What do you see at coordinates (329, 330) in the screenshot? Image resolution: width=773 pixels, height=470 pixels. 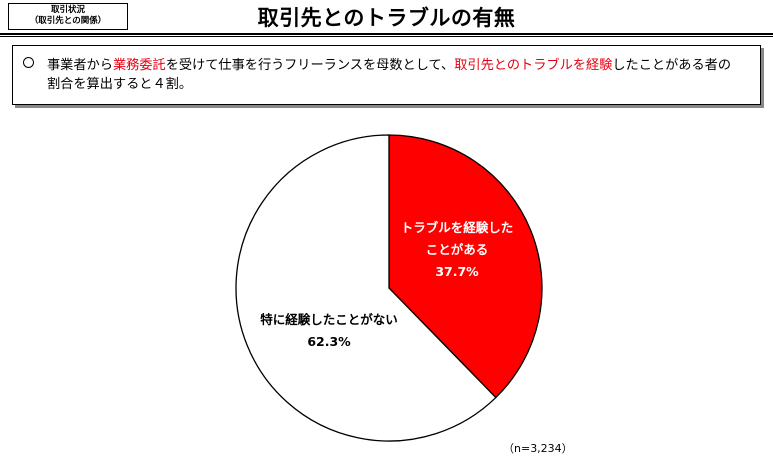 I see `pie-label-no-experience: 特に経験したことがない 62.3%` at bounding box center [329, 330].